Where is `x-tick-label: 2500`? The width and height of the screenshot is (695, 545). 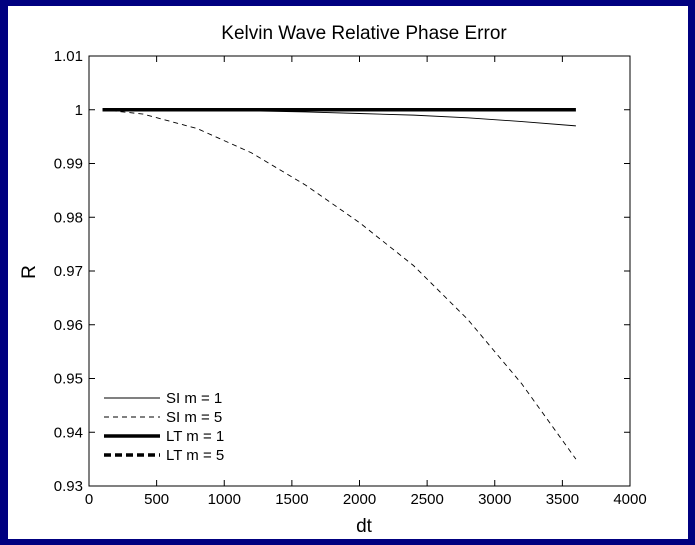 x-tick-label: 2500 is located at coordinates (426, 499).